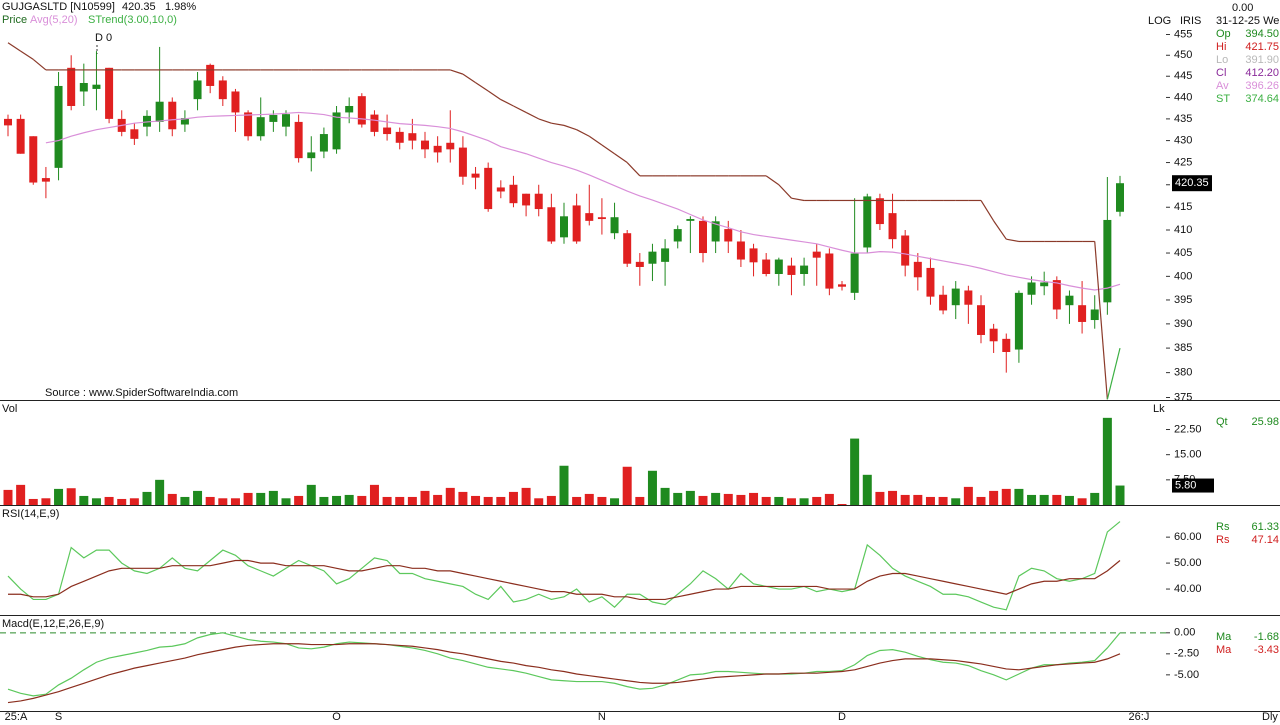 The image size is (1280, 725). I want to click on x-tick-label: O, so click(336, 717).